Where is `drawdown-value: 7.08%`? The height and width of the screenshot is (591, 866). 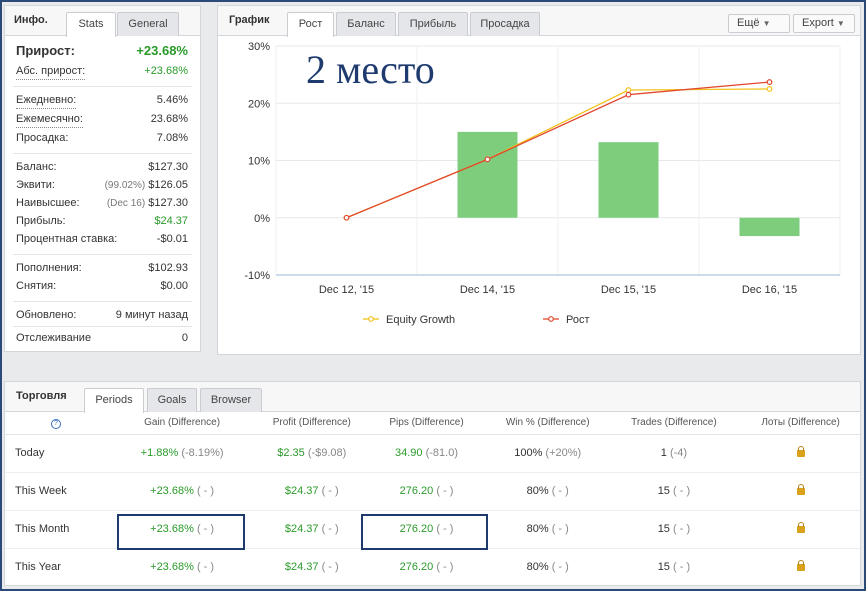
drawdown-value: 7.08% is located at coordinates (172, 138).